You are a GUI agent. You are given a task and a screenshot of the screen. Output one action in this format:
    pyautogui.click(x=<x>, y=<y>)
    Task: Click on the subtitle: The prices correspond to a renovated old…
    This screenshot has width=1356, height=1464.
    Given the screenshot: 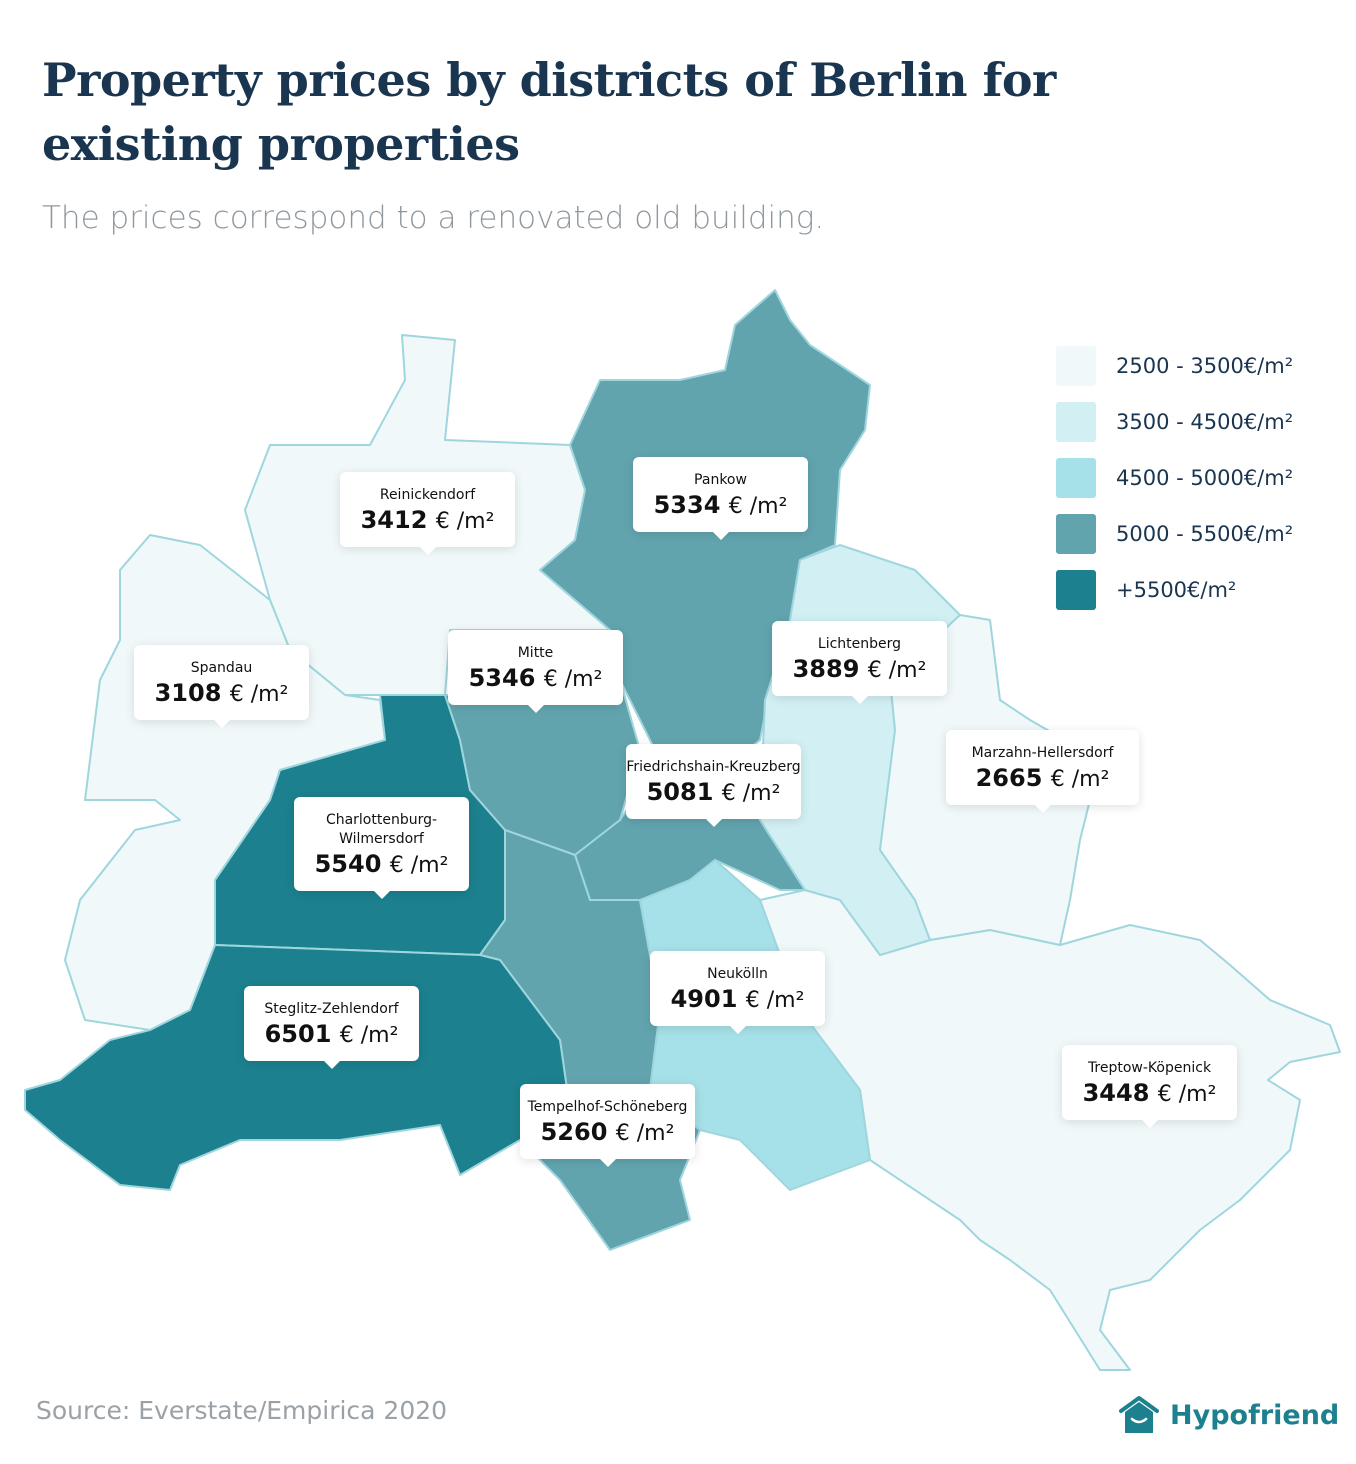 What is the action you would take?
    pyautogui.click(x=433, y=218)
    